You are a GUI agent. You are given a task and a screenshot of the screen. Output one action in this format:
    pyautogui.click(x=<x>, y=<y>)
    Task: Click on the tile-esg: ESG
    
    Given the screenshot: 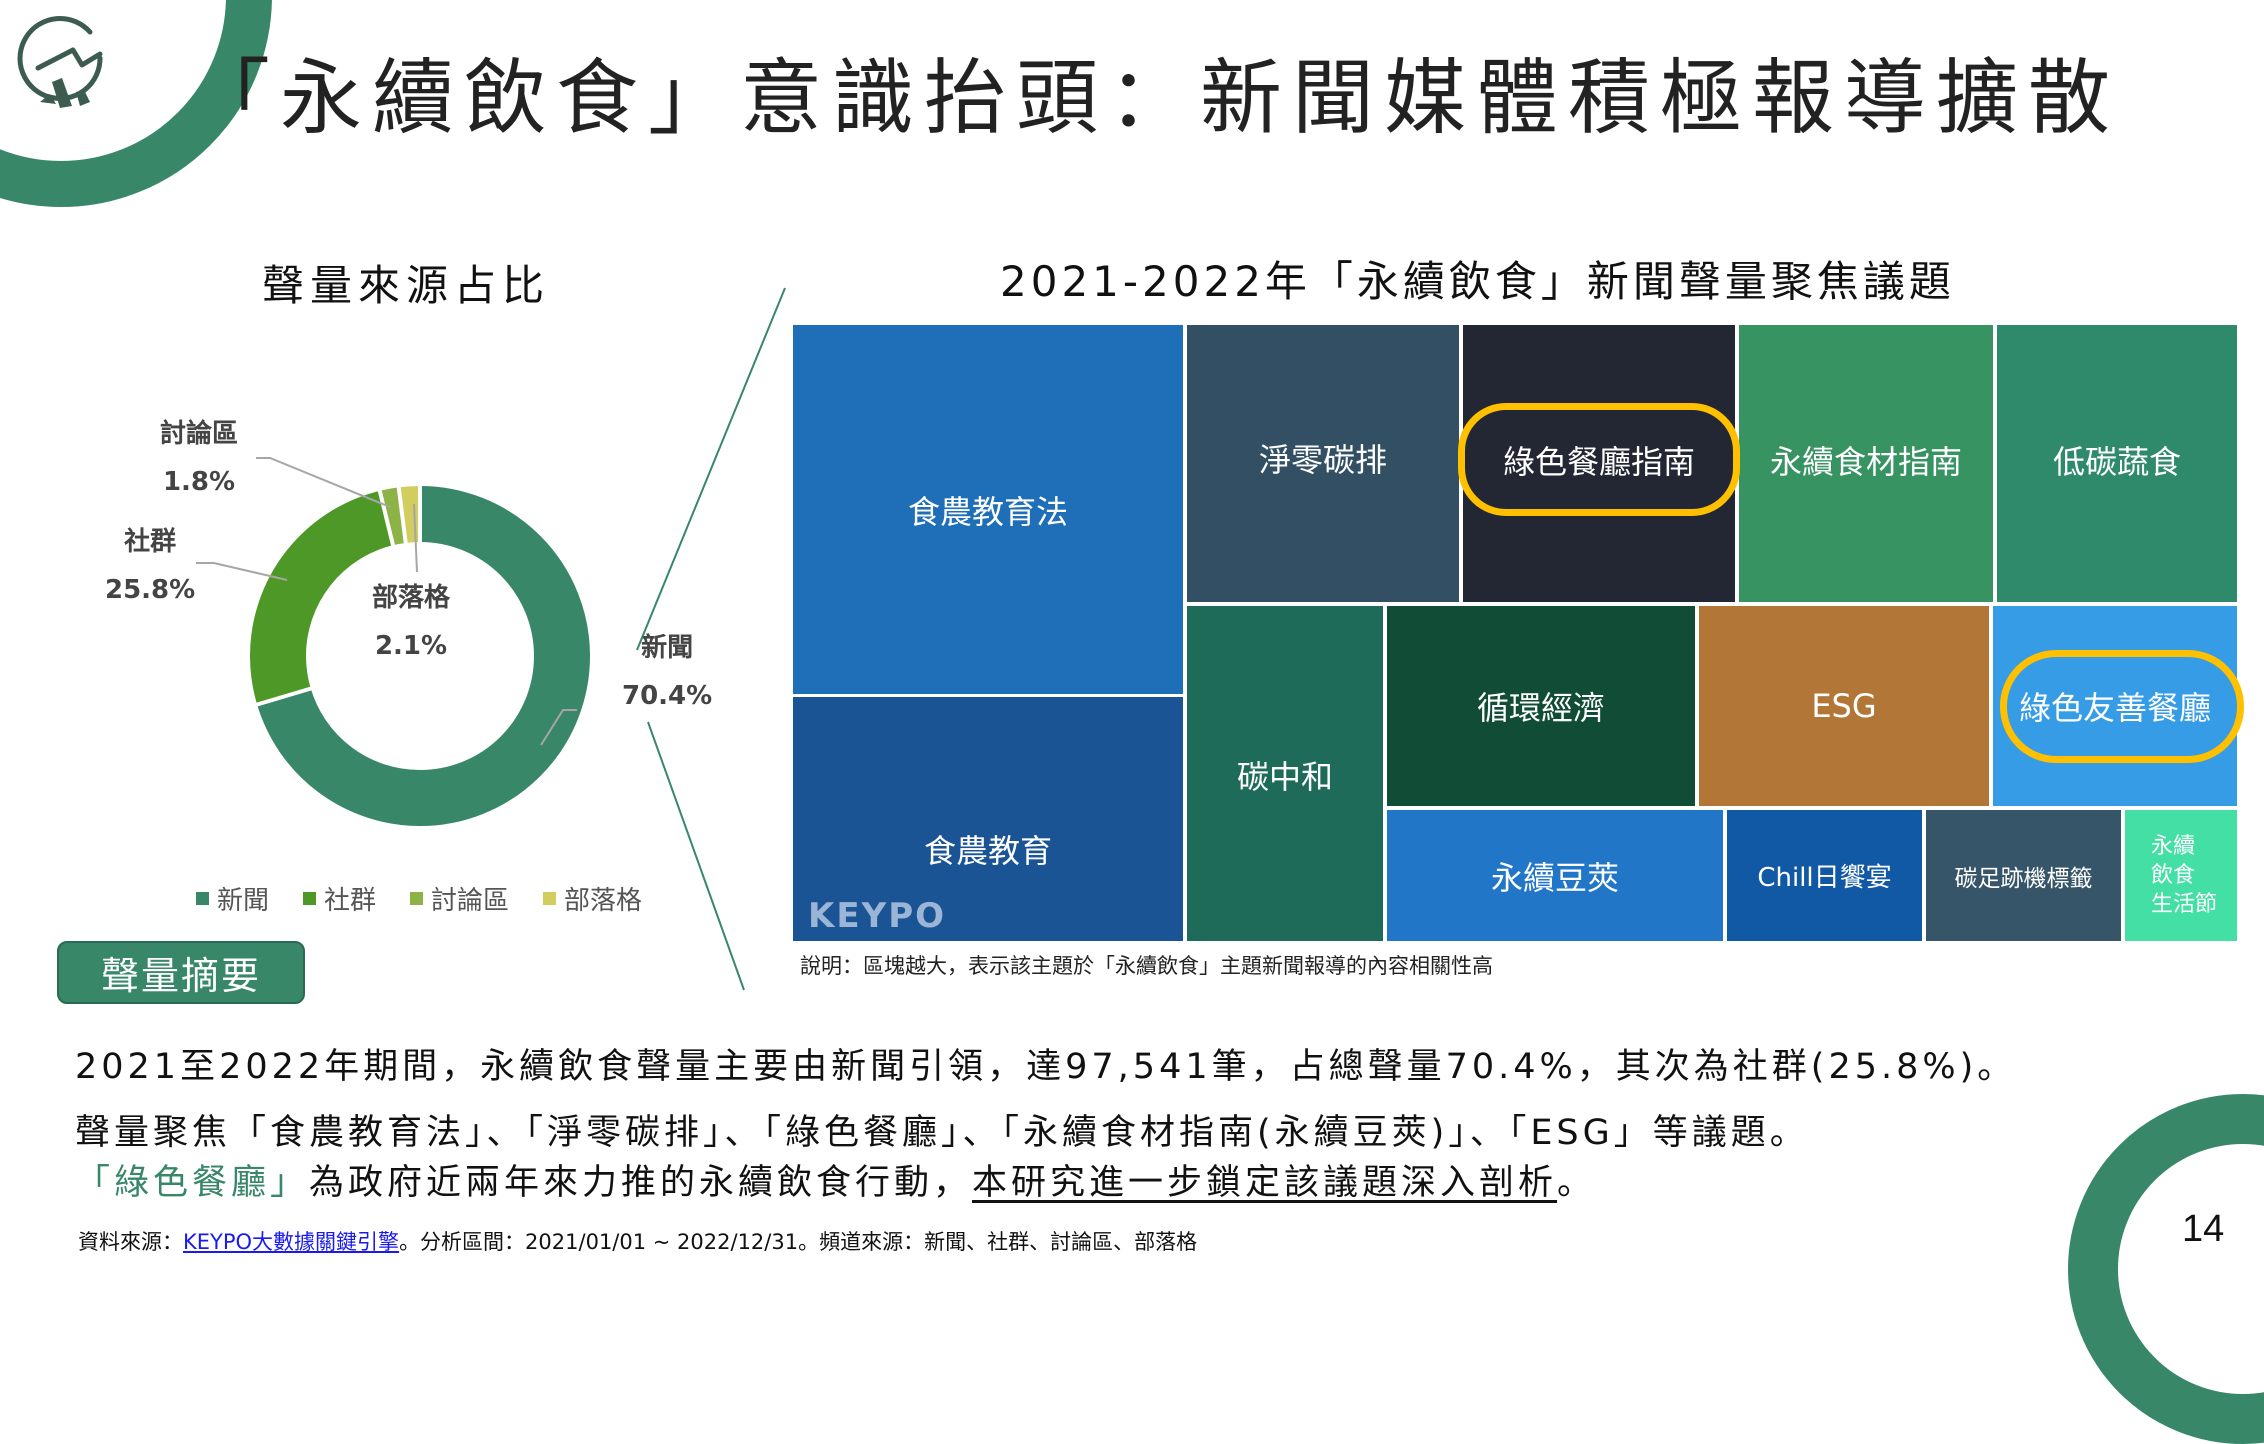 What is the action you would take?
    pyautogui.click(x=1844, y=706)
    